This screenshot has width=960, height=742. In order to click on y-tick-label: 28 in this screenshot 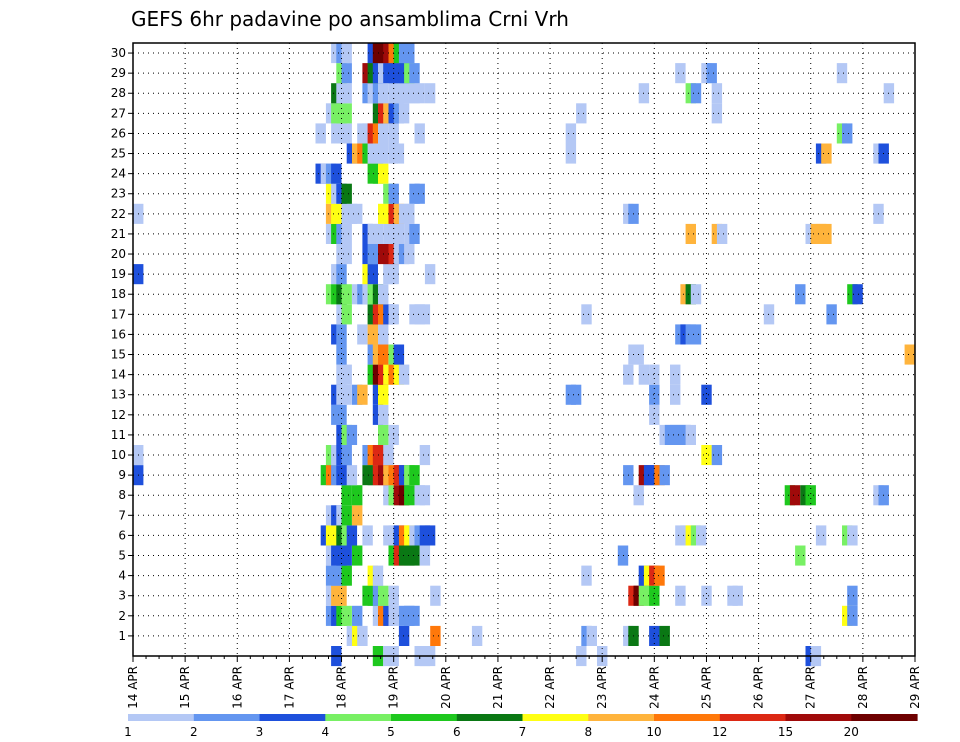, I will do `click(118, 93)`.